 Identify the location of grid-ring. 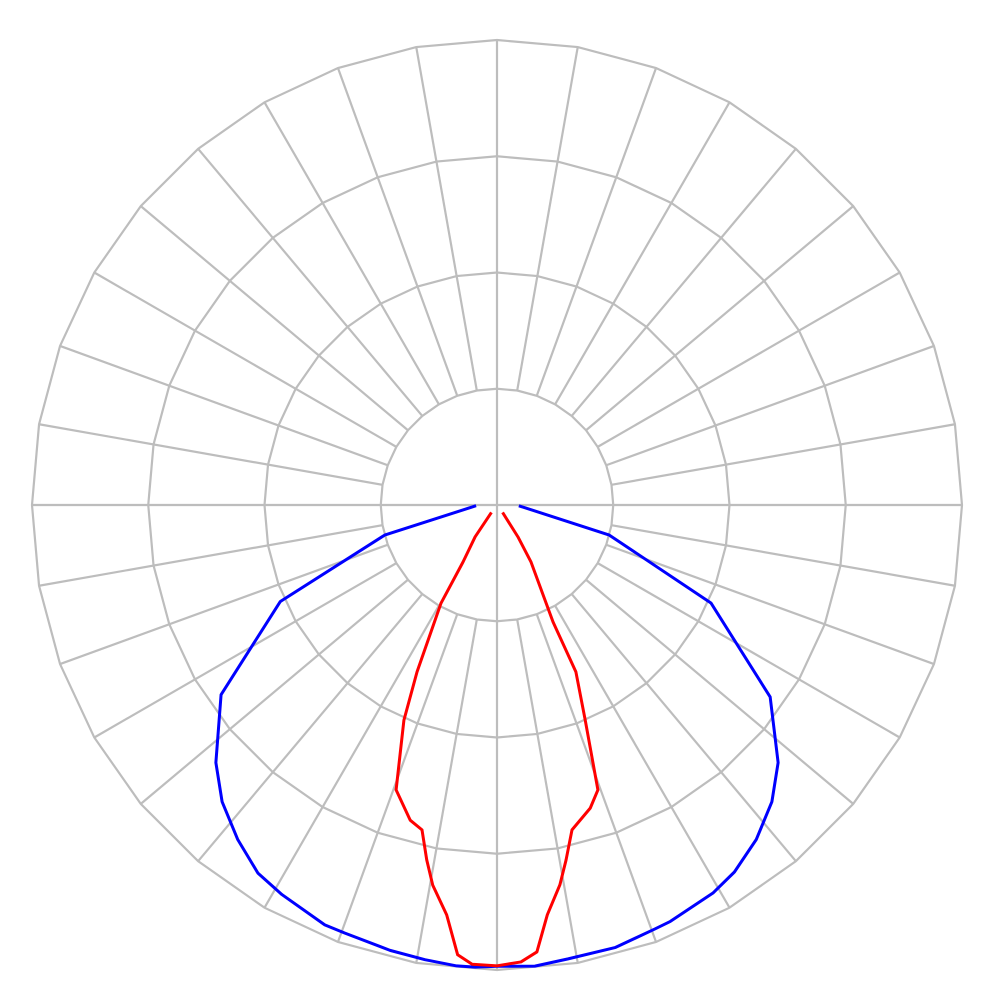
(497, 505).